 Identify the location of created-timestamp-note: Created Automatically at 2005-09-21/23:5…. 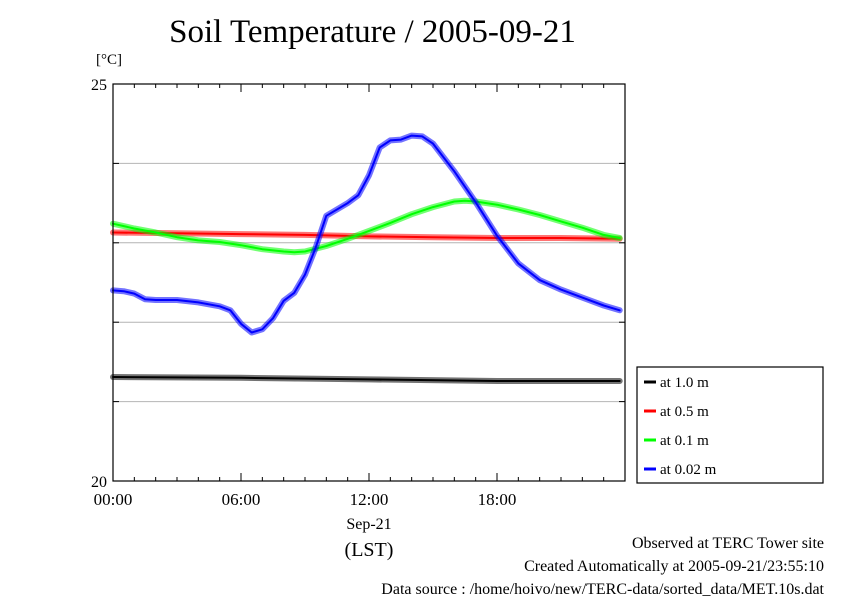
(674, 566).